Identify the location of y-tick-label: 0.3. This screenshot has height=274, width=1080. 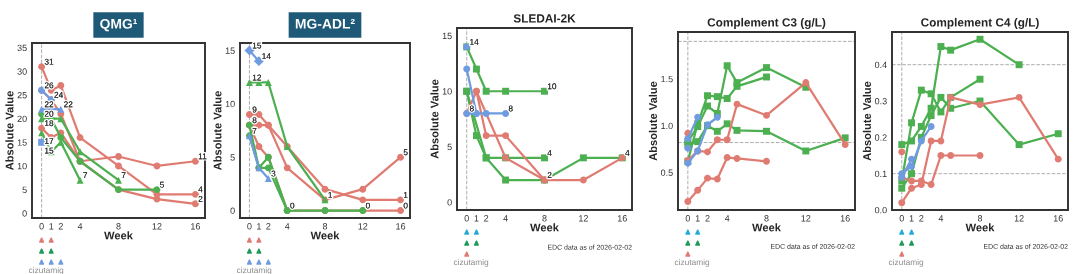
(880, 101).